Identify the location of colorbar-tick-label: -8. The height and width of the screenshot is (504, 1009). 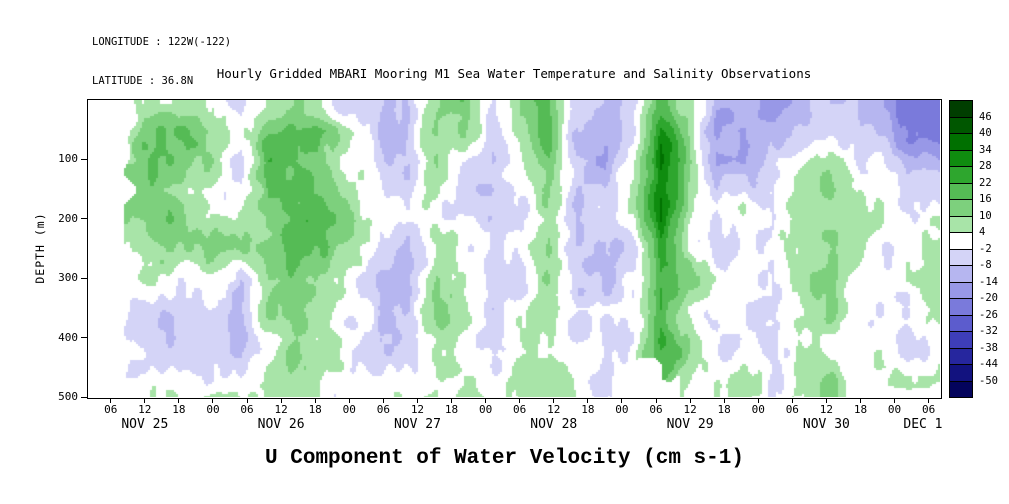
(985, 265).